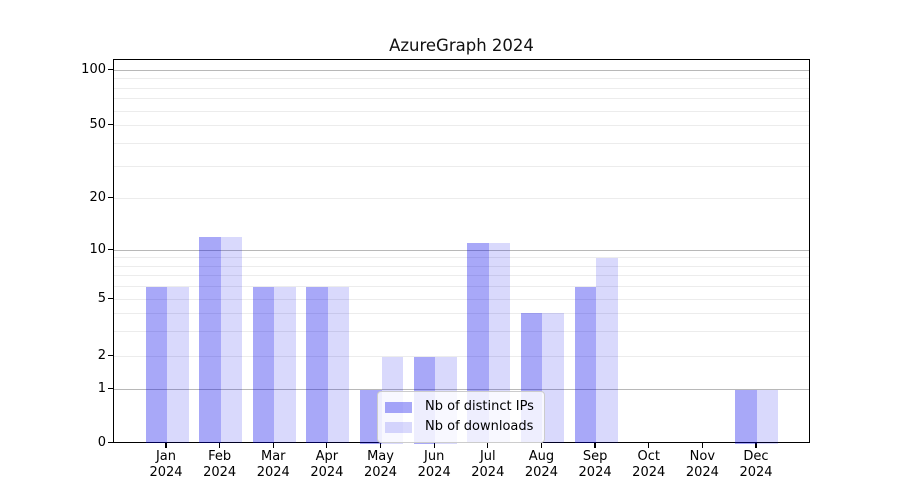 Image resolution: width=900 pixels, height=500 pixels. Describe the element at coordinates (649, 464) in the screenshot. I see `x-tick-label: Oct 2024` at that location.